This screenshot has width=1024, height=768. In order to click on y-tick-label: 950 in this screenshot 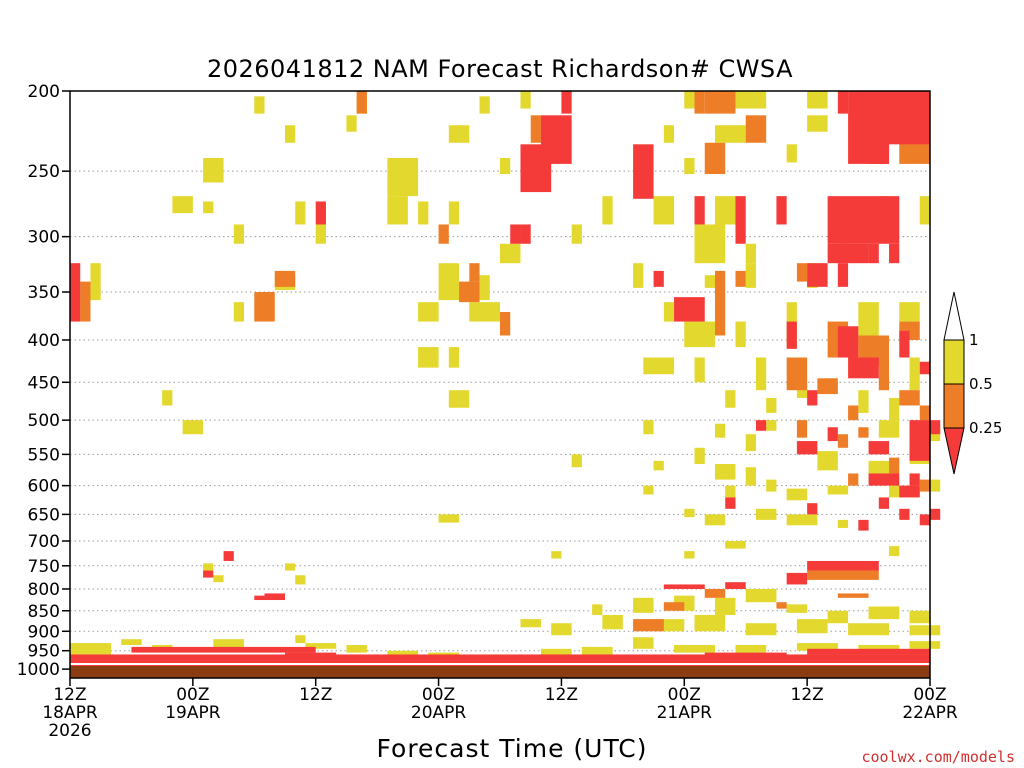, I will do `click(44, 652)`.